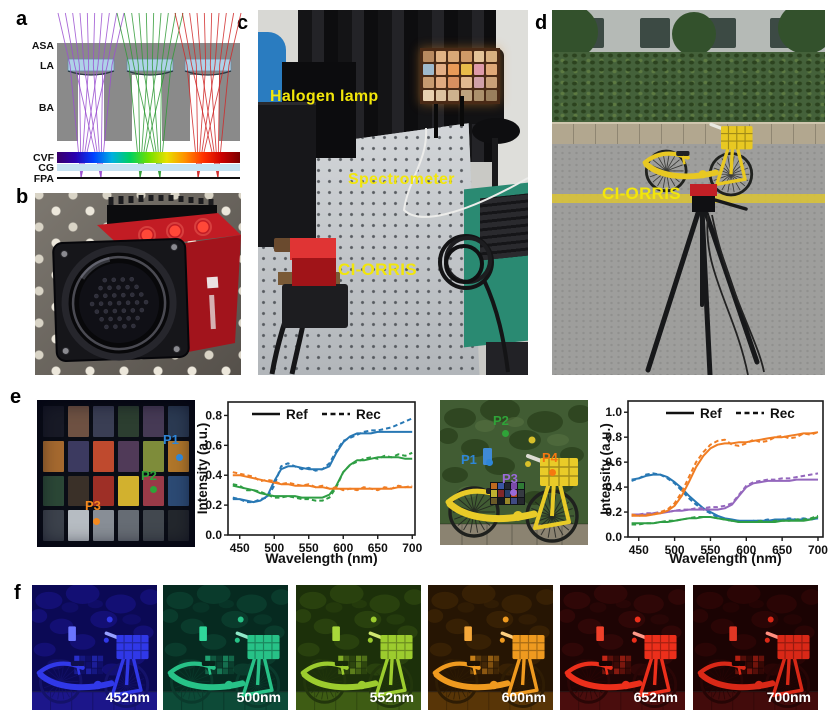 This screenshot has width=835, height=717. Describe the element at coordinates (694, 34) in the screenshot. I see `tree` at that location.